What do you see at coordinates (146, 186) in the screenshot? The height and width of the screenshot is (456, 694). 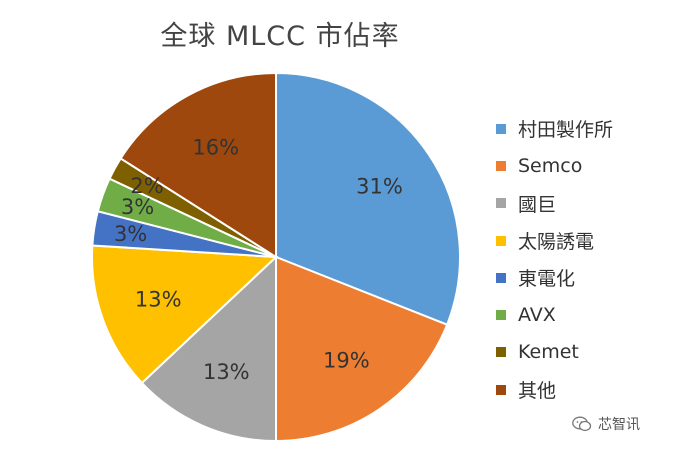 I see `data-label-6: 2%` at bounding box center [146, 186].